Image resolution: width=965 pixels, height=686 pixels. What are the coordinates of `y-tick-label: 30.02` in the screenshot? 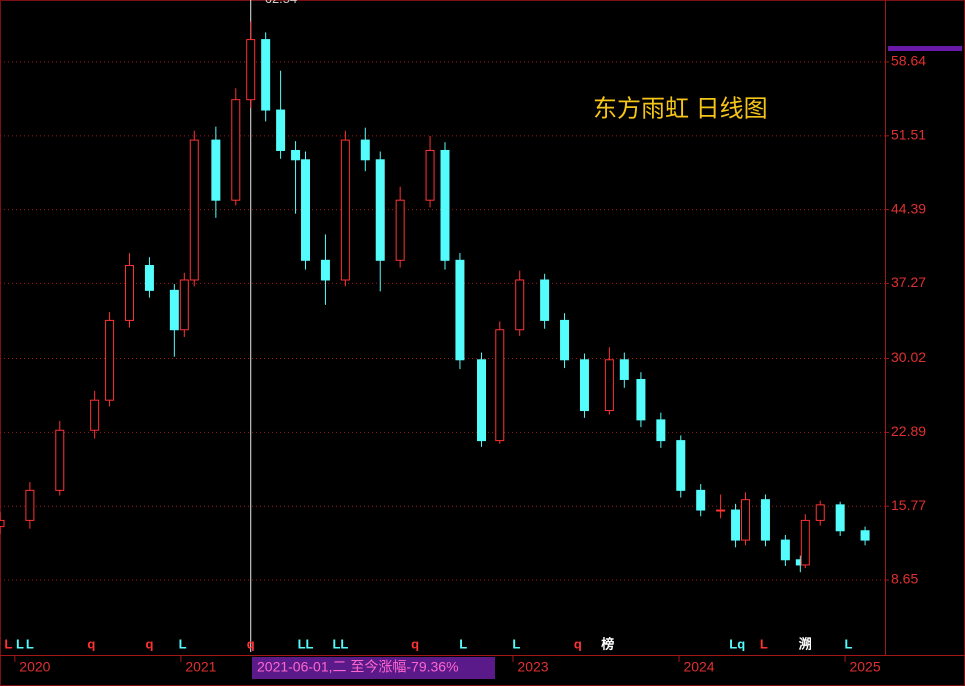 It's located at (908, 357).